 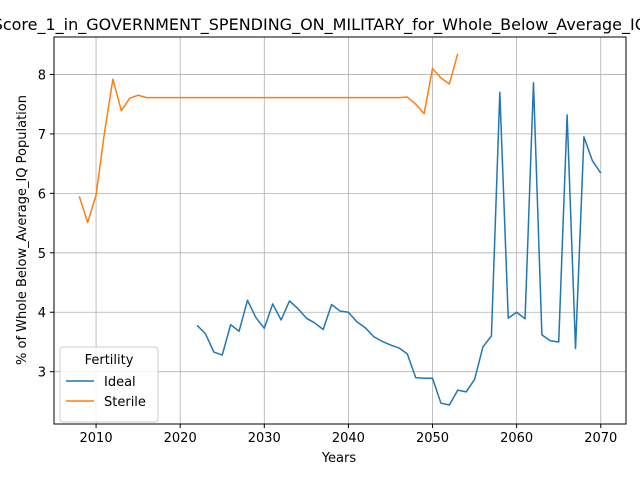 What do you see at coordinates (348, 438) in the screenshot?
I see `x-tick-label: 2040` at bounding box center [348, 438].